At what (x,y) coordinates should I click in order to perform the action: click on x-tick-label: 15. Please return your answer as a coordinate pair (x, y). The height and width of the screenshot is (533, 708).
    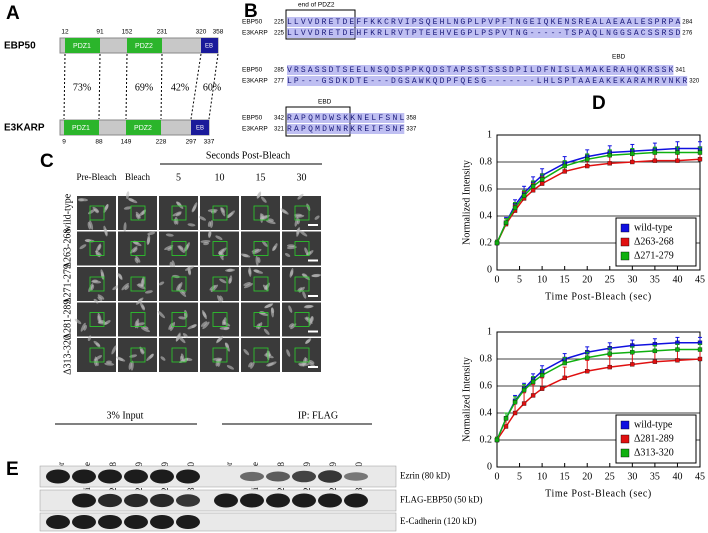
    Looking at the image, I should click on (565, 279).